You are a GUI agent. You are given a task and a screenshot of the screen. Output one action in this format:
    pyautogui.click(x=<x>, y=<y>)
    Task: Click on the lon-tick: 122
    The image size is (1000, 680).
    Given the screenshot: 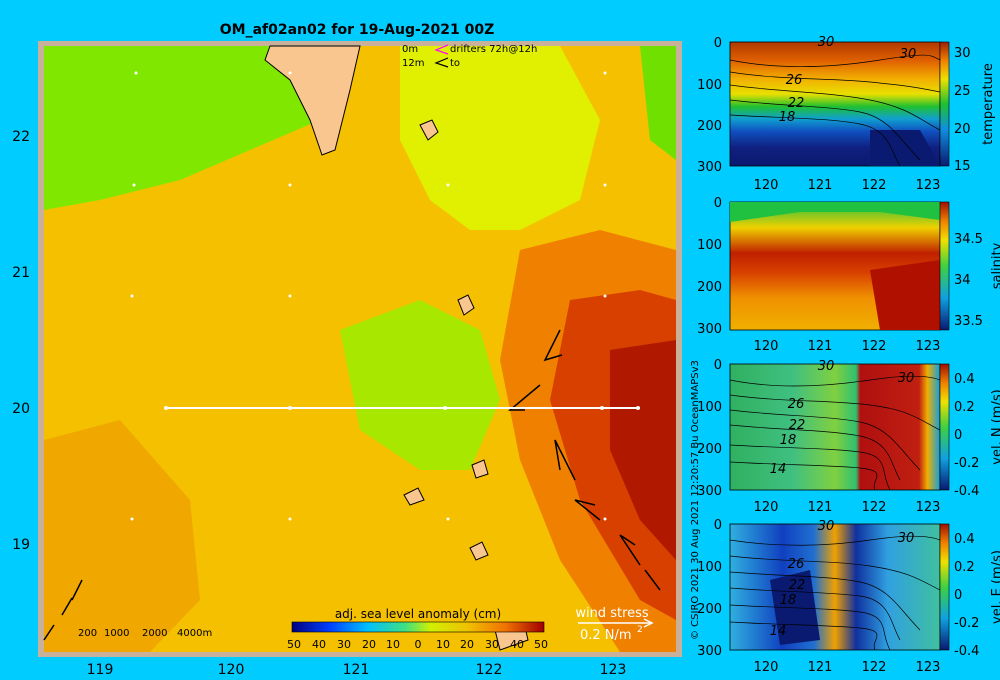 What is the action you would take?
    pyautogui.click(x=489, y=670)
    